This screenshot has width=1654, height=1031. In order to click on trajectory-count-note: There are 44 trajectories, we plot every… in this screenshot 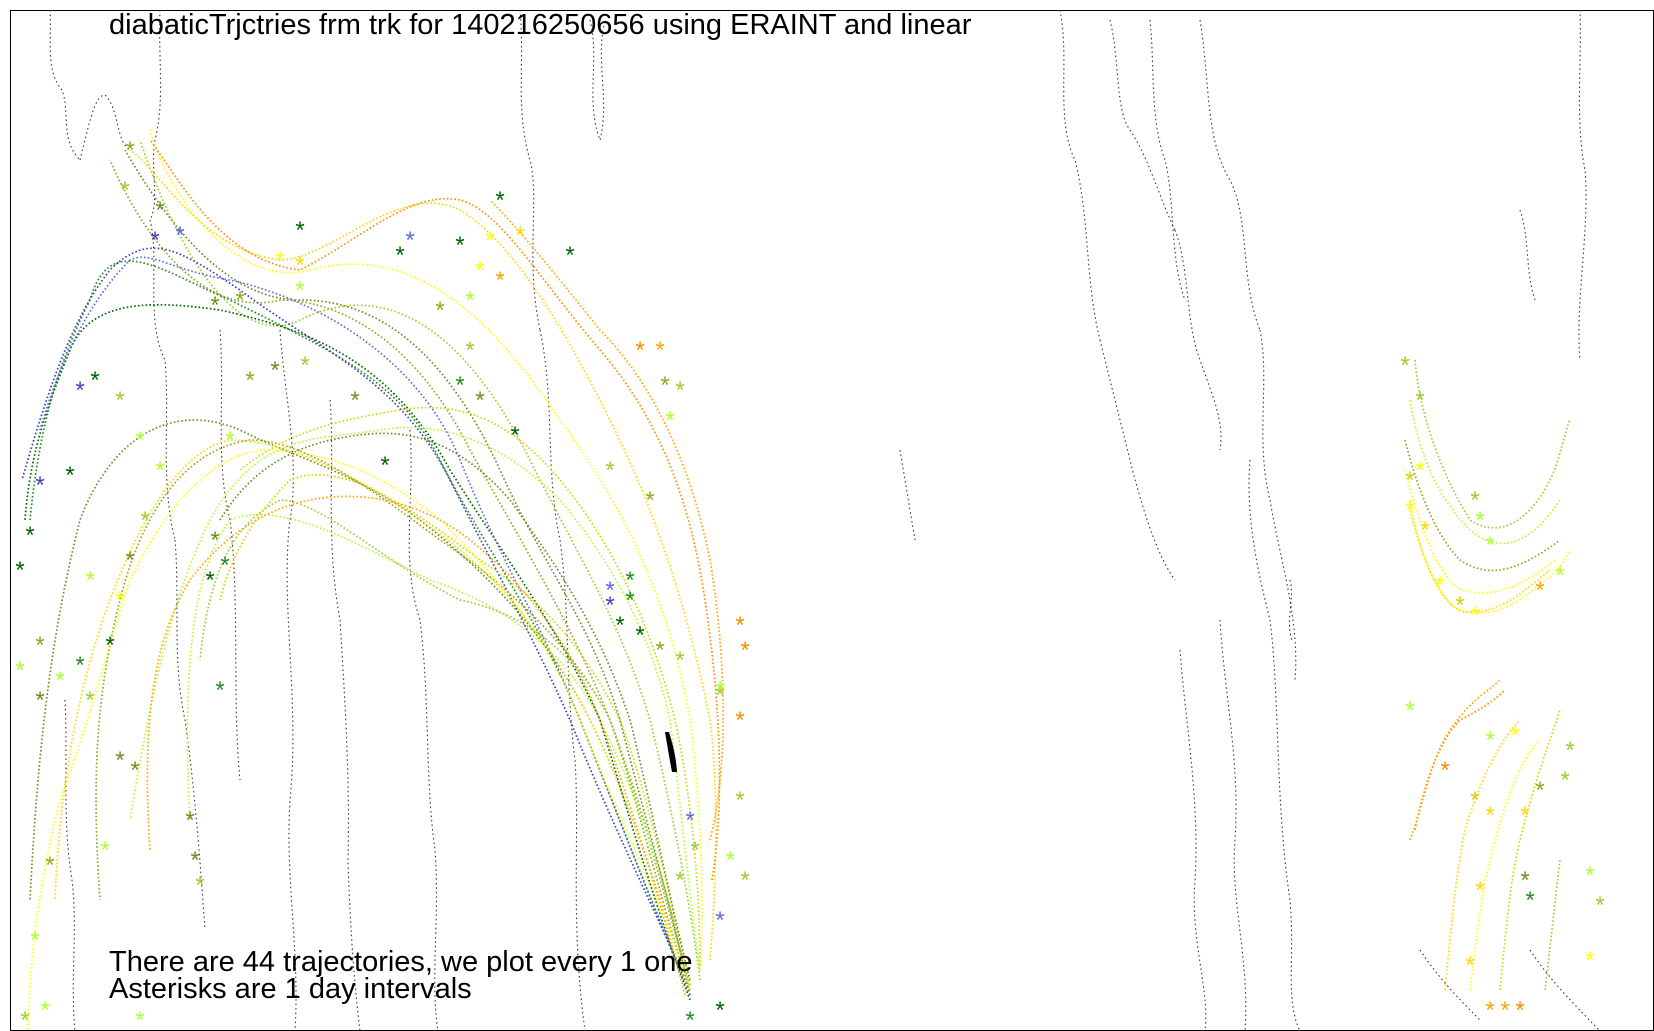, I will do `click(401, 962)`.